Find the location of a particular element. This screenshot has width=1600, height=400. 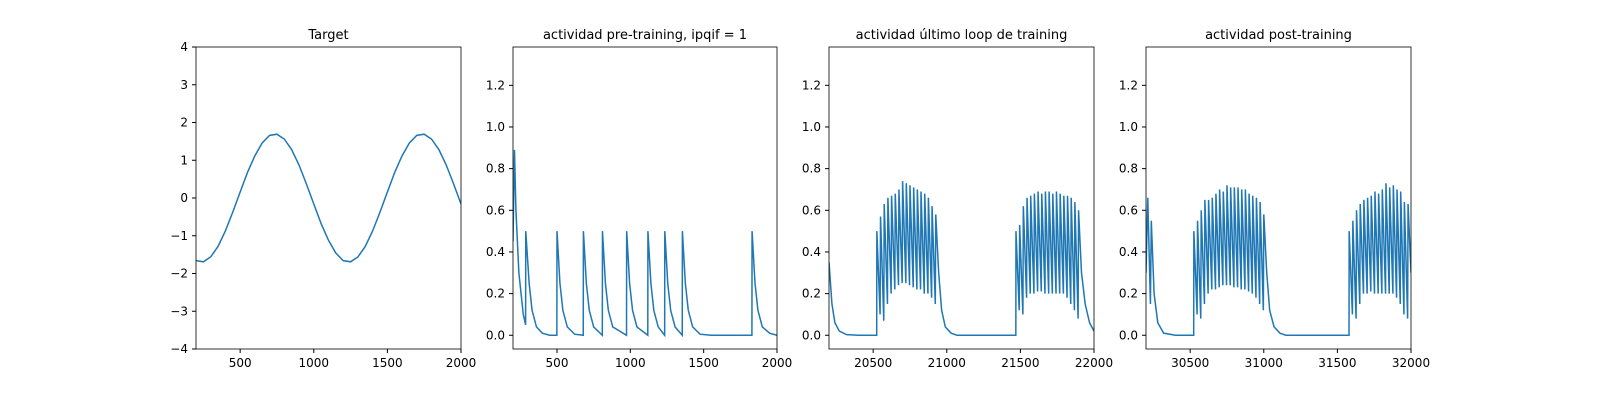

x-tick-label: 31000 is located at coordinates (1264, 363).